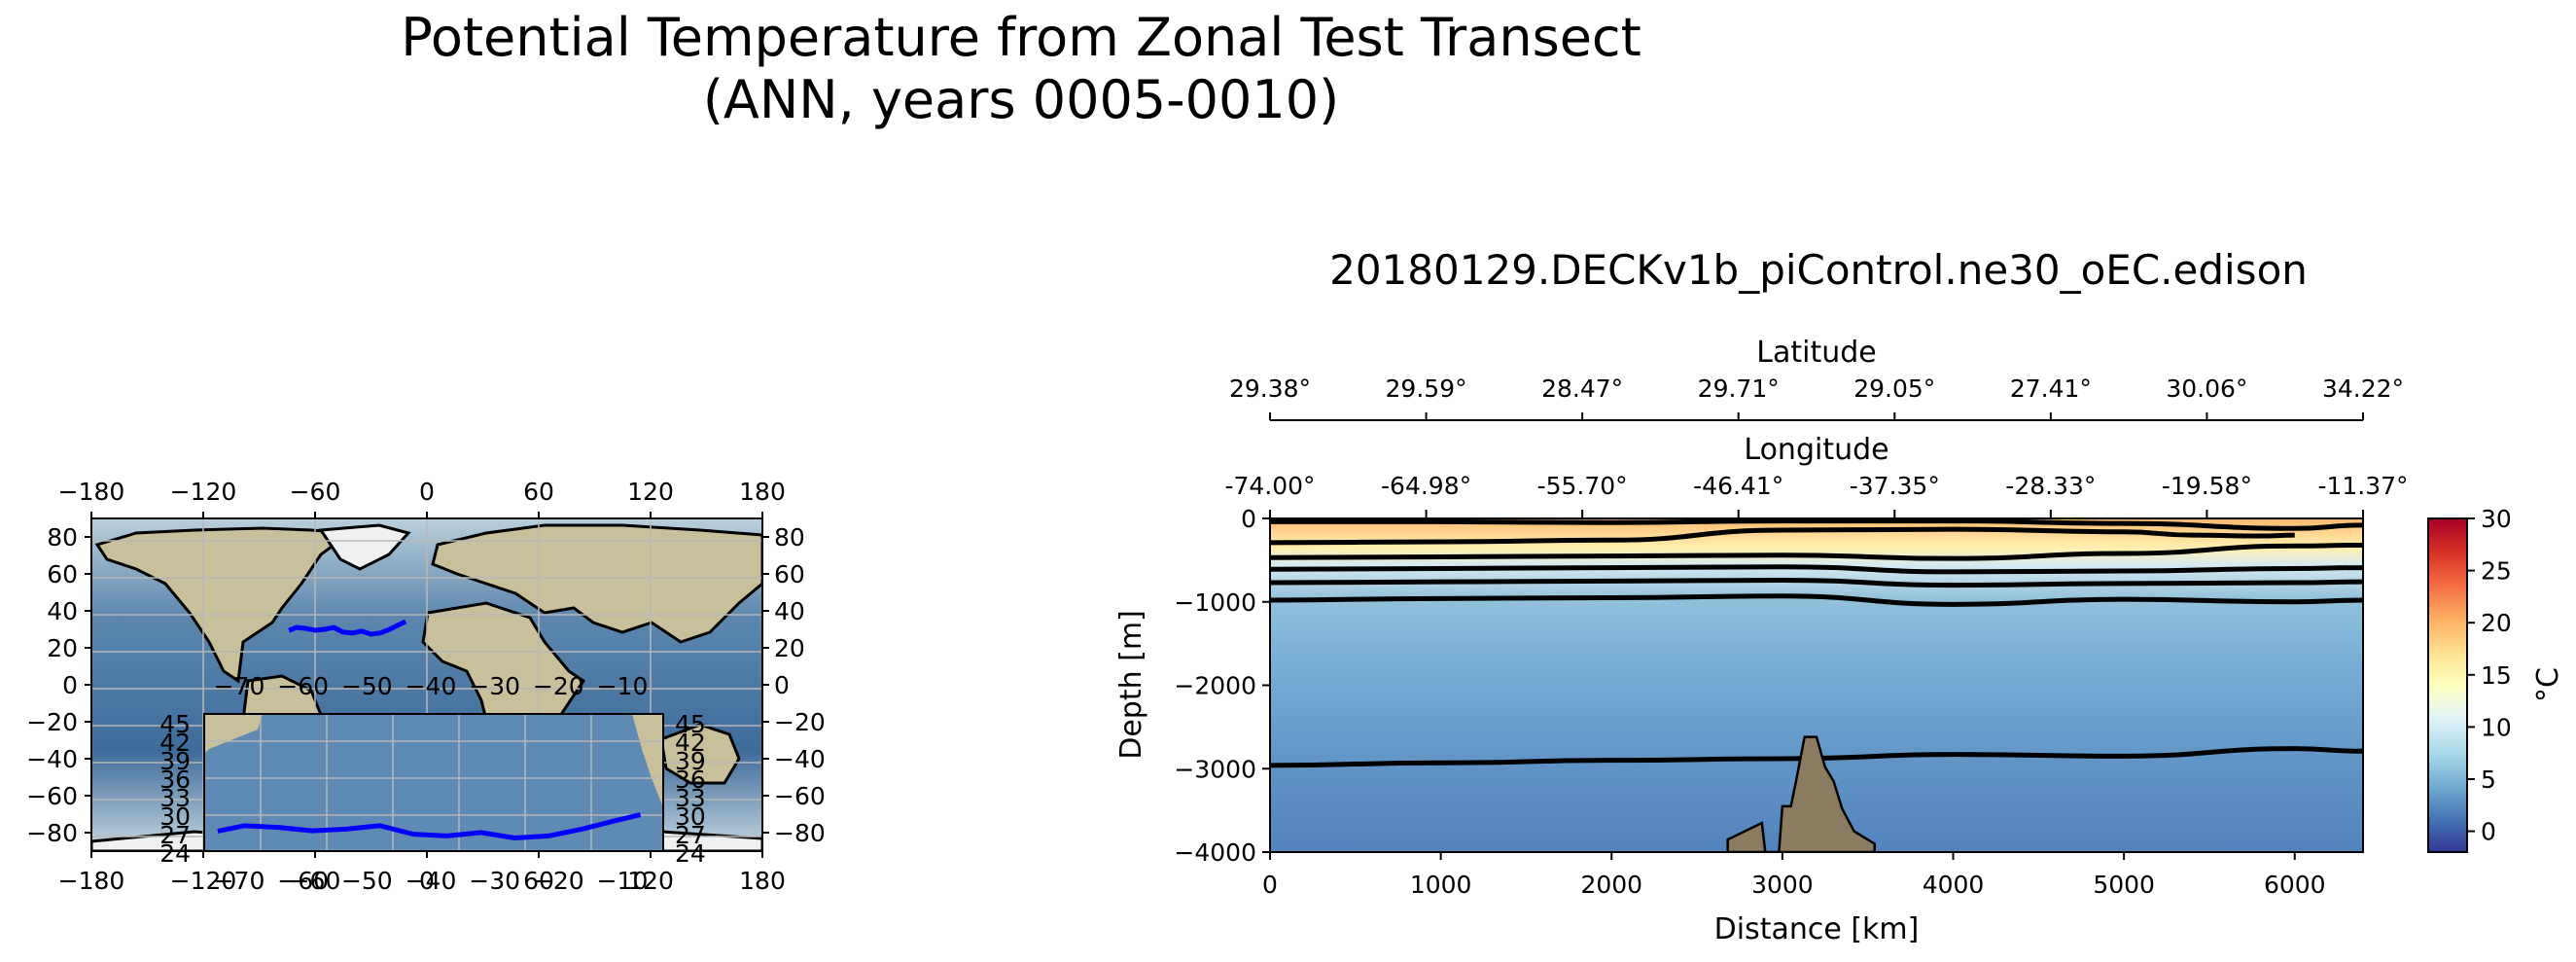  I want to click on longitude-tick-label: -11.37°, so click(2363, 486).